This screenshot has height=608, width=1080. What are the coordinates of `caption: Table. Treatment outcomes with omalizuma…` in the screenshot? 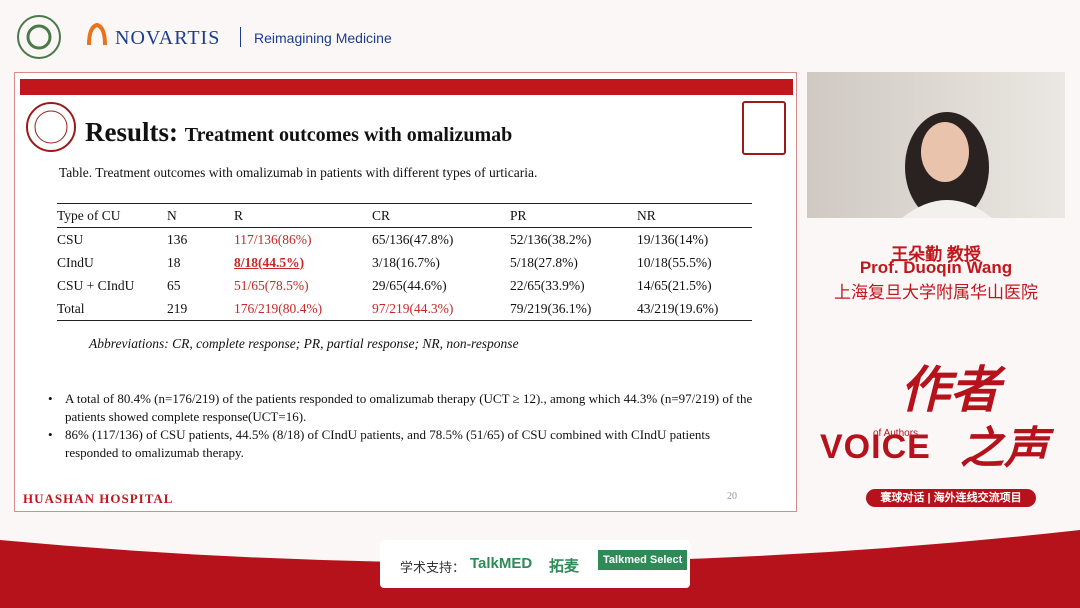 It's located at (298, 172).